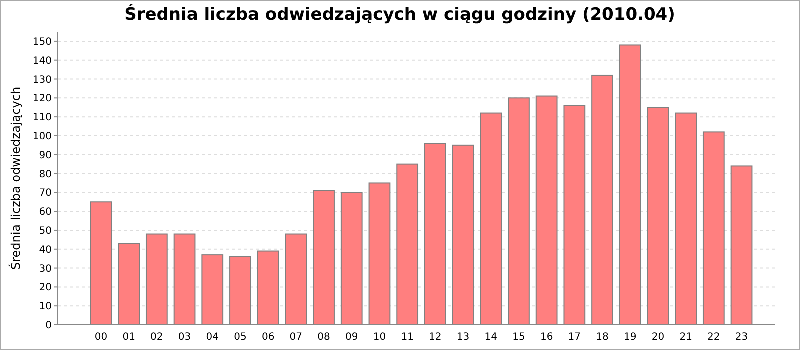 This screenshot has height=350, width=800. Describe the element at coordinates (714, 337) in the screenshot. I see `x-tick-label: 22` at that location.